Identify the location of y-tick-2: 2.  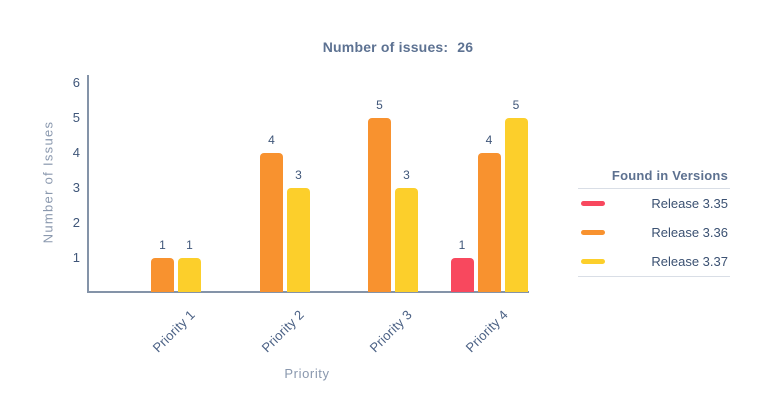
(76, 222).